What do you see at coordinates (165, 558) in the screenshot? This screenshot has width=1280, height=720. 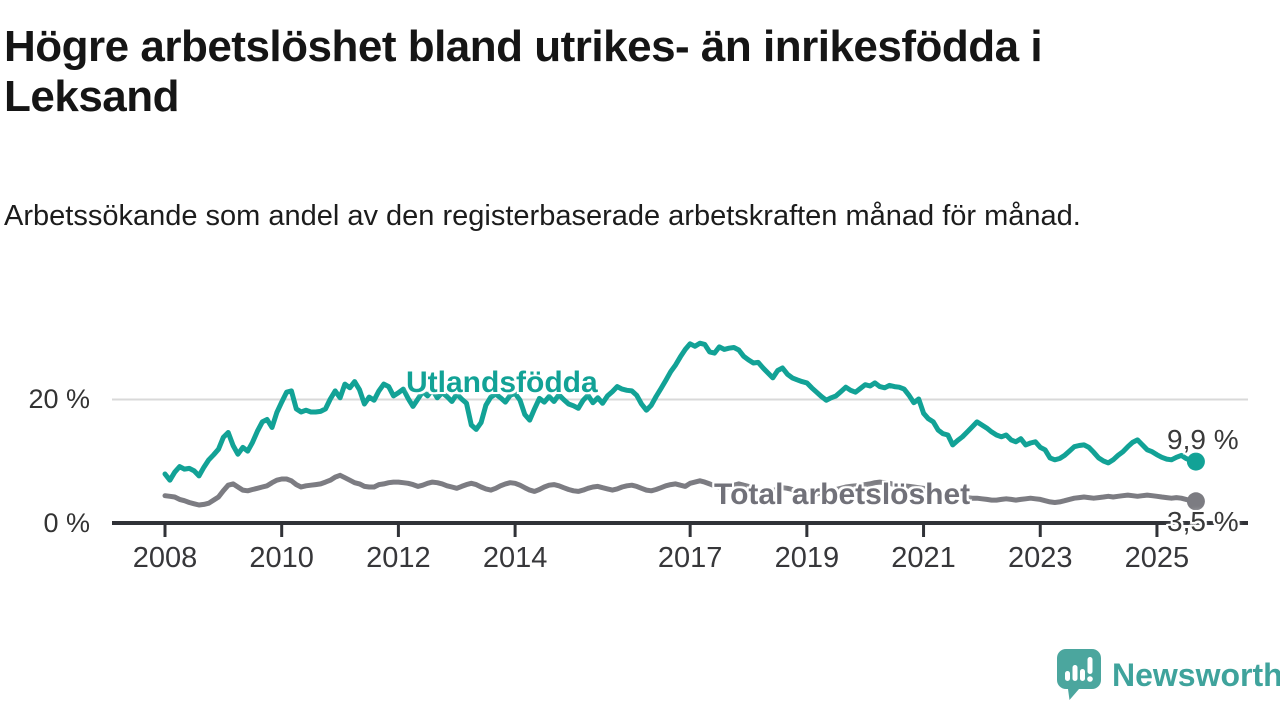 I see `x-tick-label-2008: 2008` at bounding box center [165, 558].